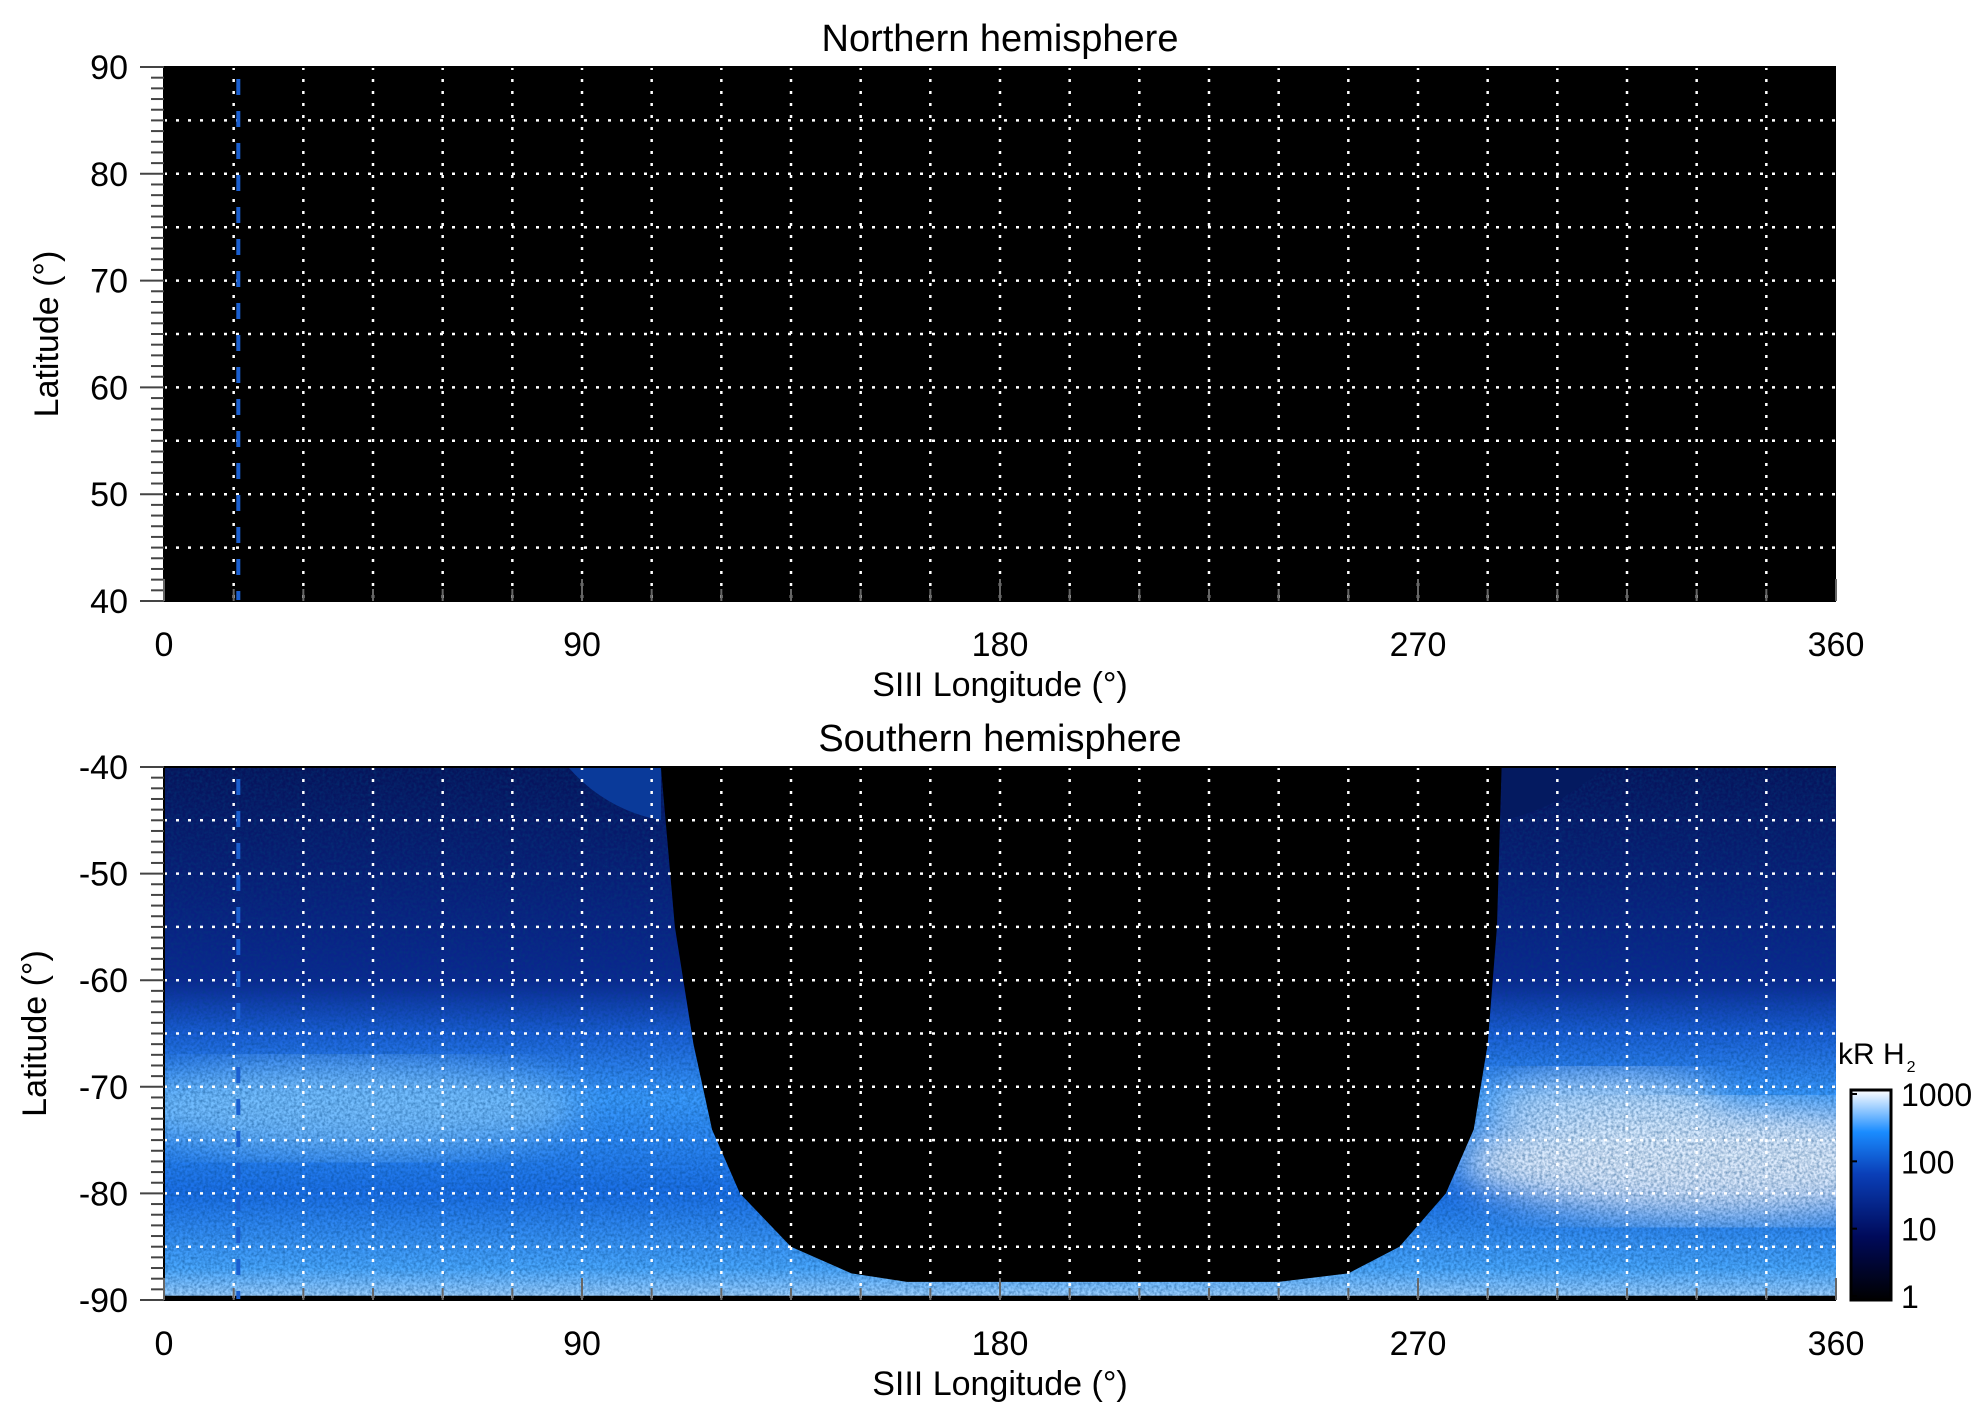 The height and width of the screenshot is (1423, 1983). Describe the element at coordinates (109, 175) in the screenshot. I see `y-tick-label: 80` at that location.